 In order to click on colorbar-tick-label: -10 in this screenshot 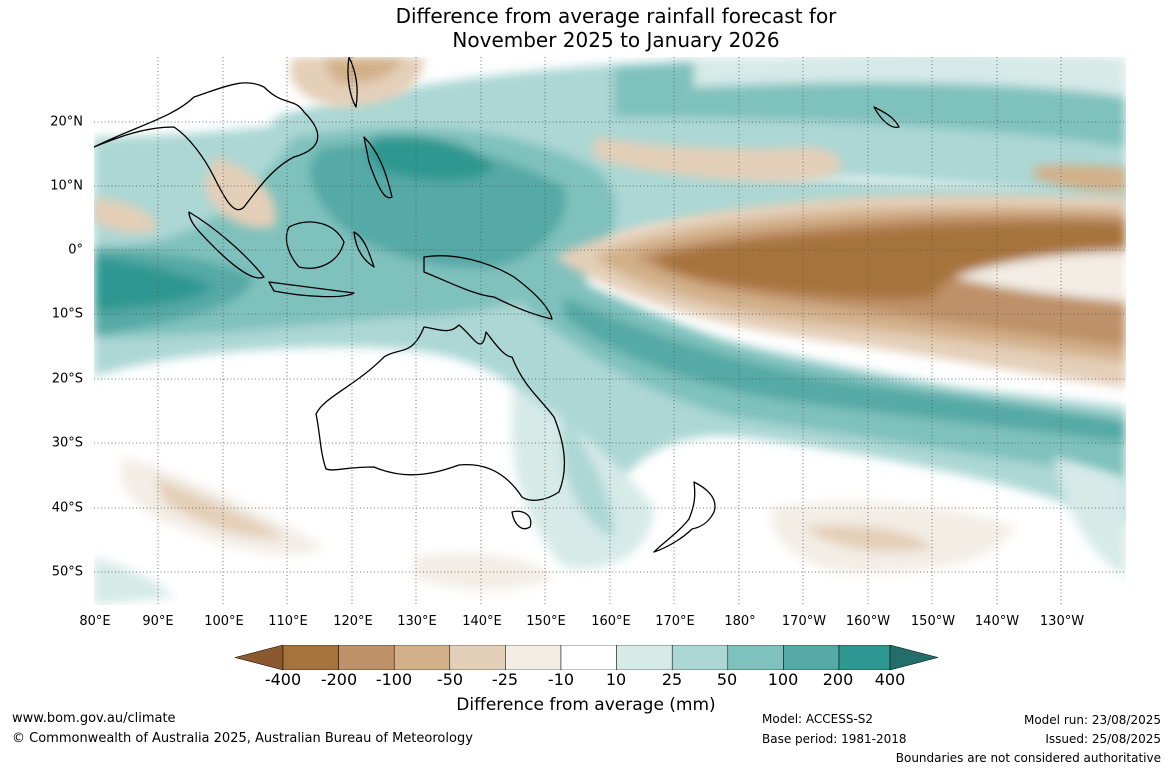, I will do `click(561, 679)`.